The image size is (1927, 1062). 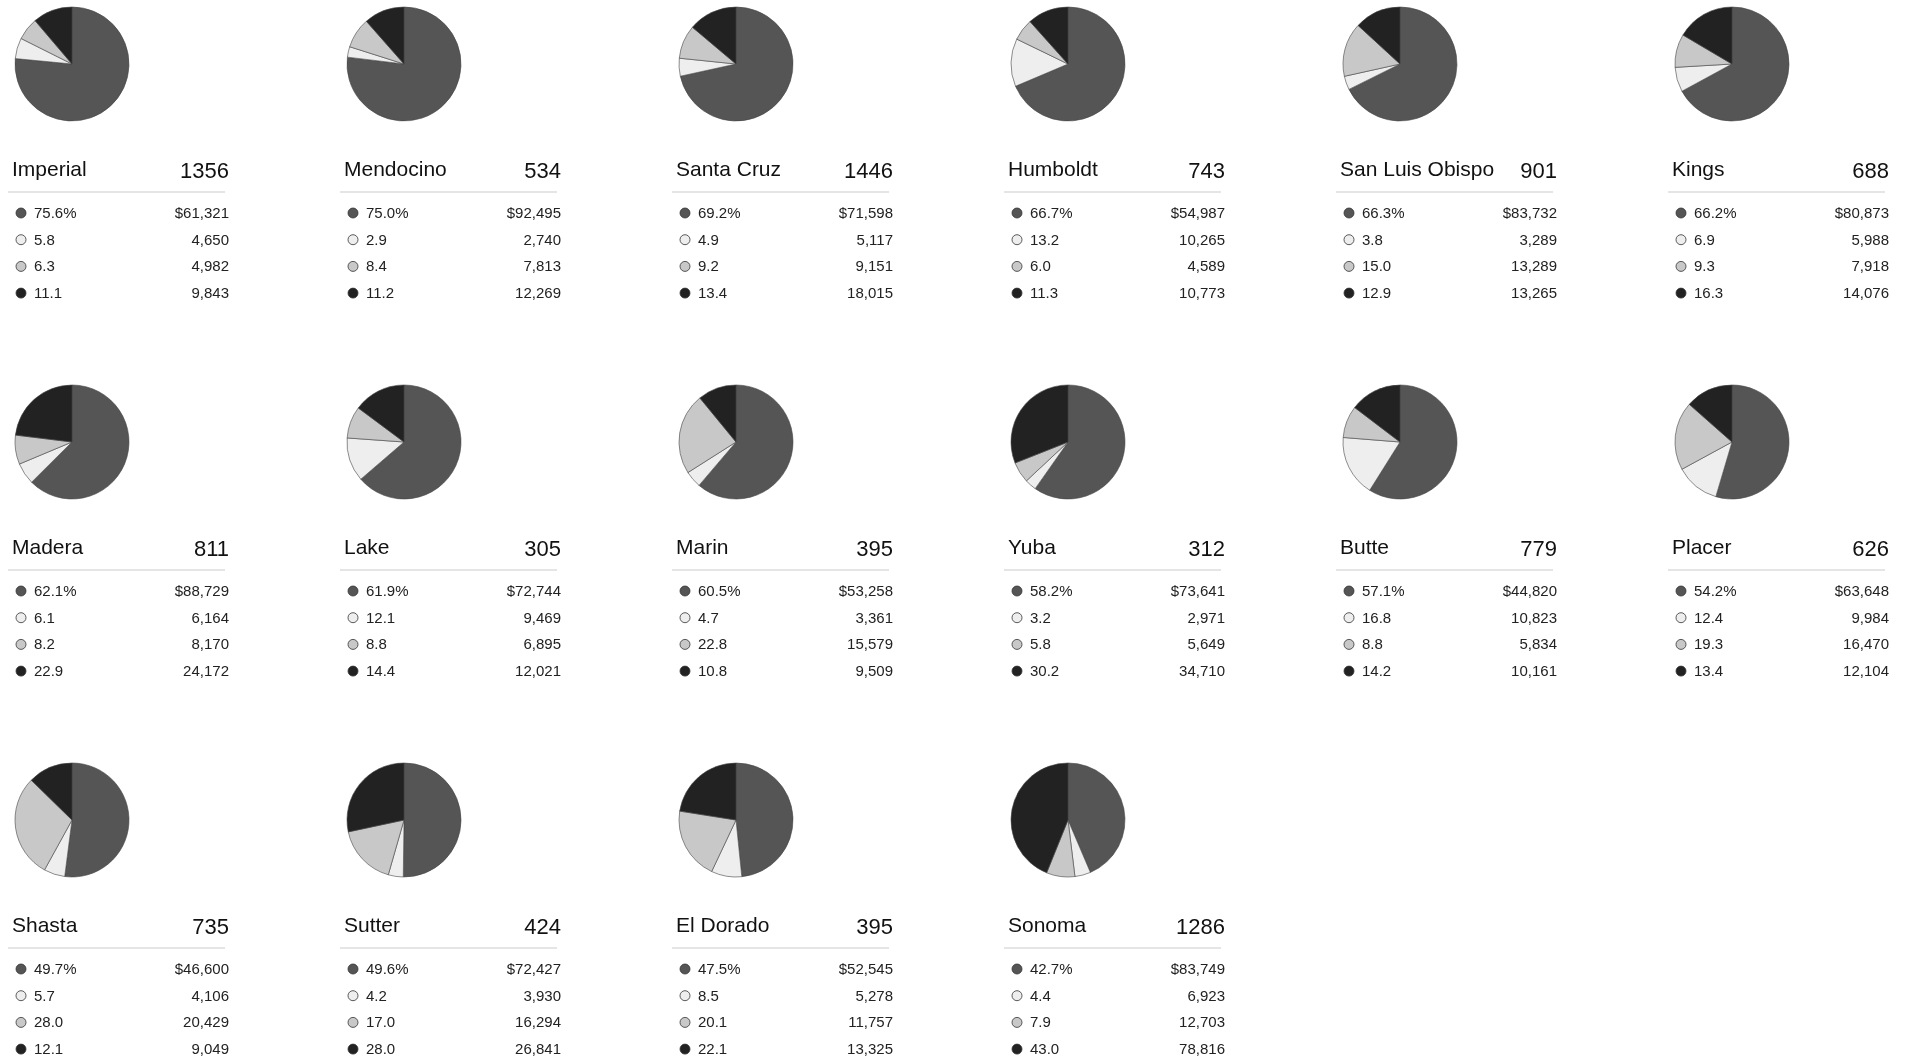 I want to click on text: 811, so click(x=211, y=548).